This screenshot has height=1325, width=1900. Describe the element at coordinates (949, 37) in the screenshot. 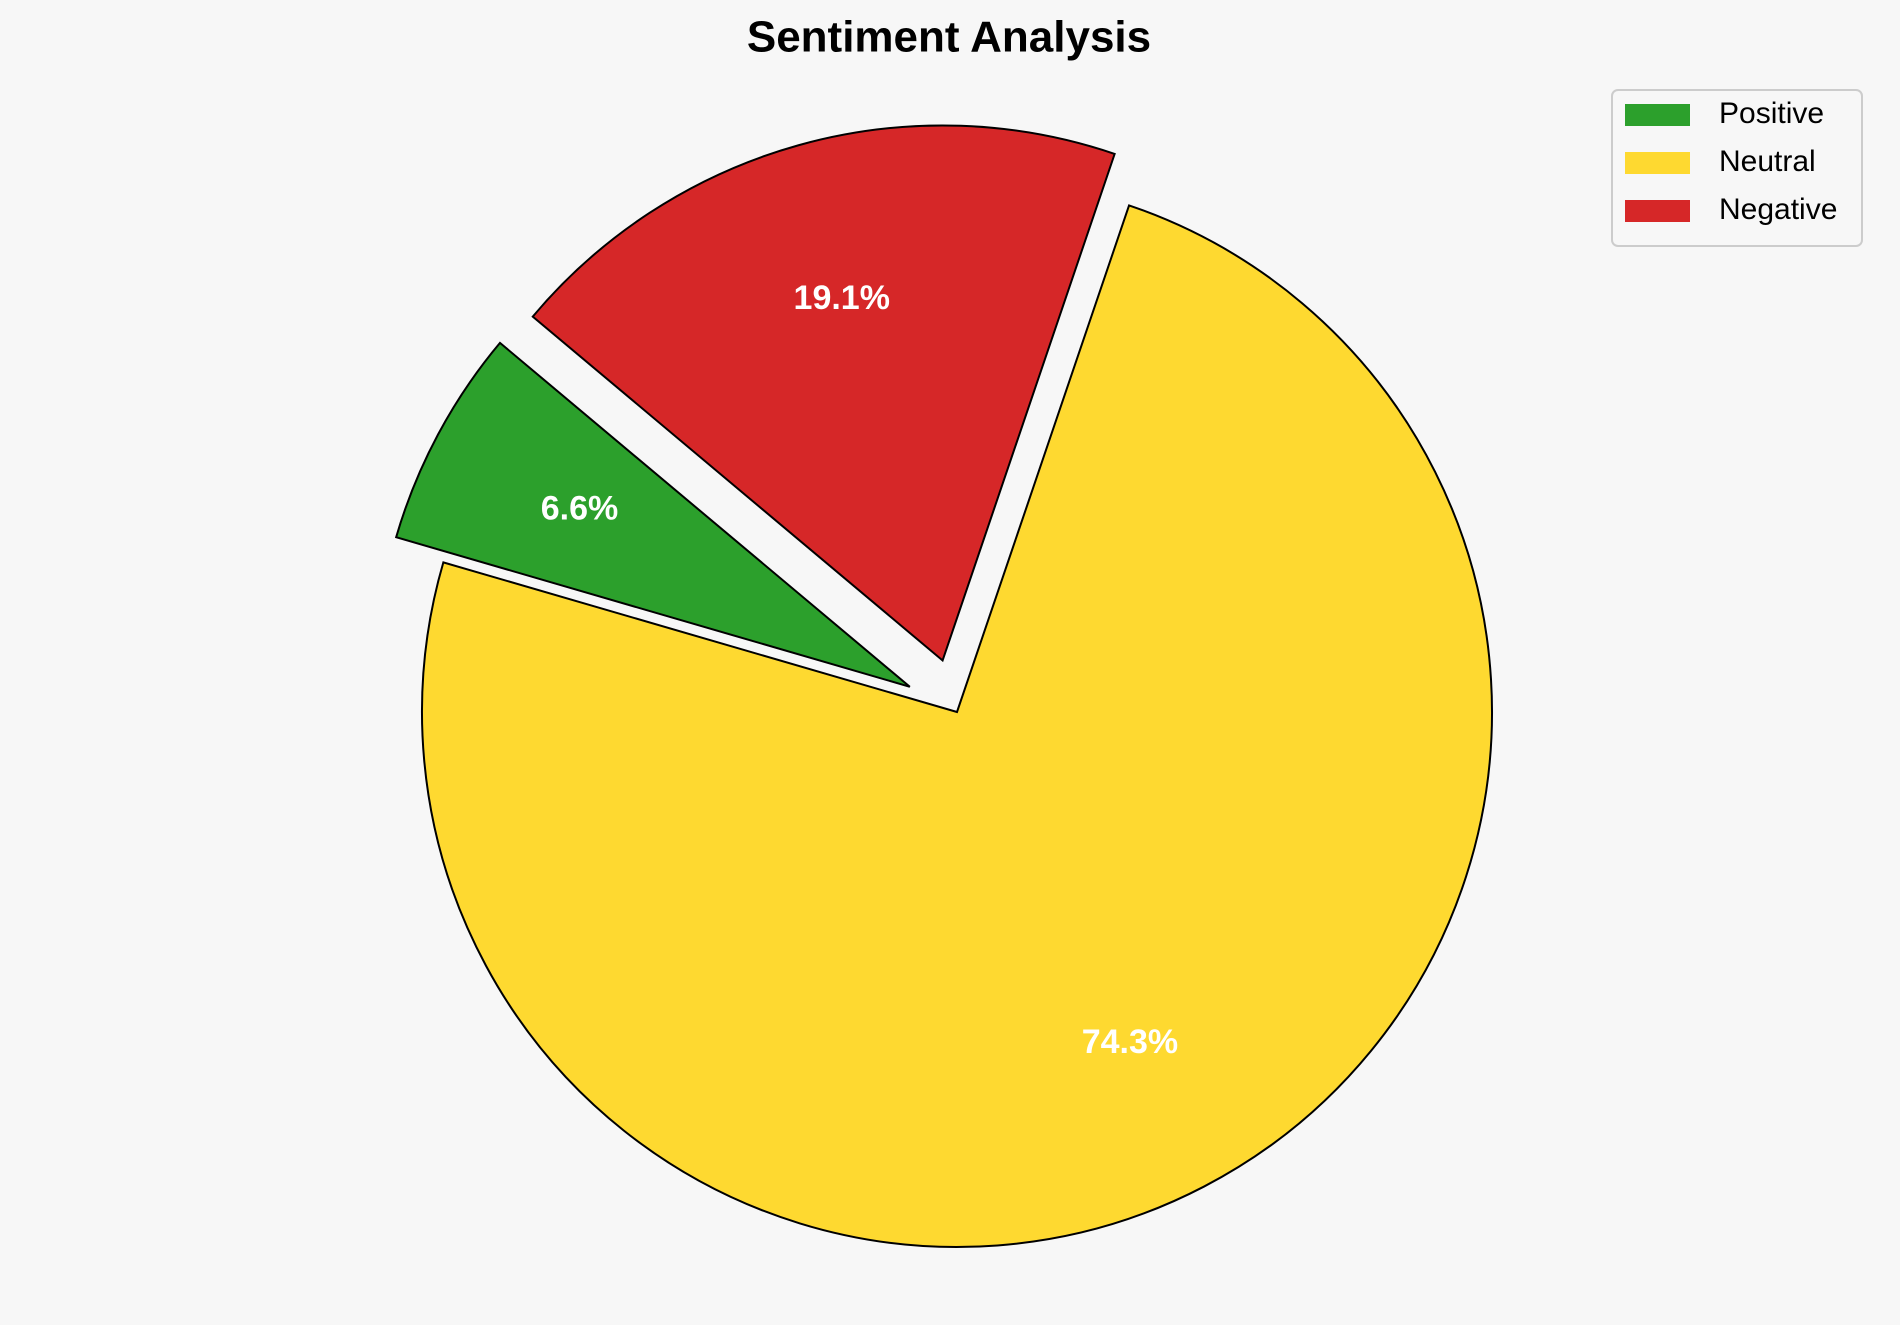

I see `chart-title: Sentiment Analysis` at that location.